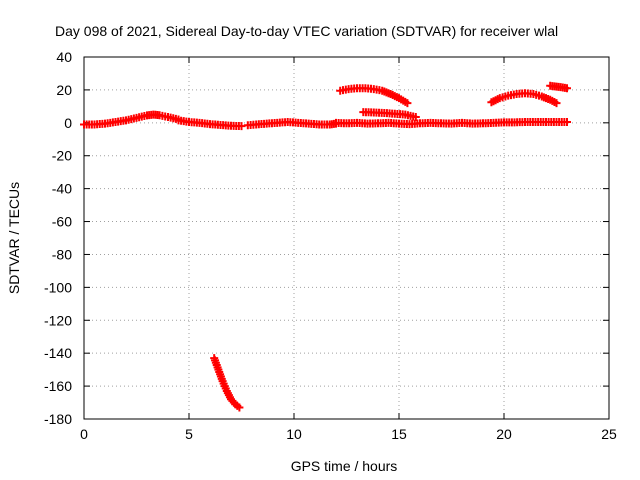 Image resolution: width=640 pixels, height=480 pixels. What do you see at coordinates (210, 123) in the screenshot?
I see `series-baseline-b` at bounding box center [210, 123].